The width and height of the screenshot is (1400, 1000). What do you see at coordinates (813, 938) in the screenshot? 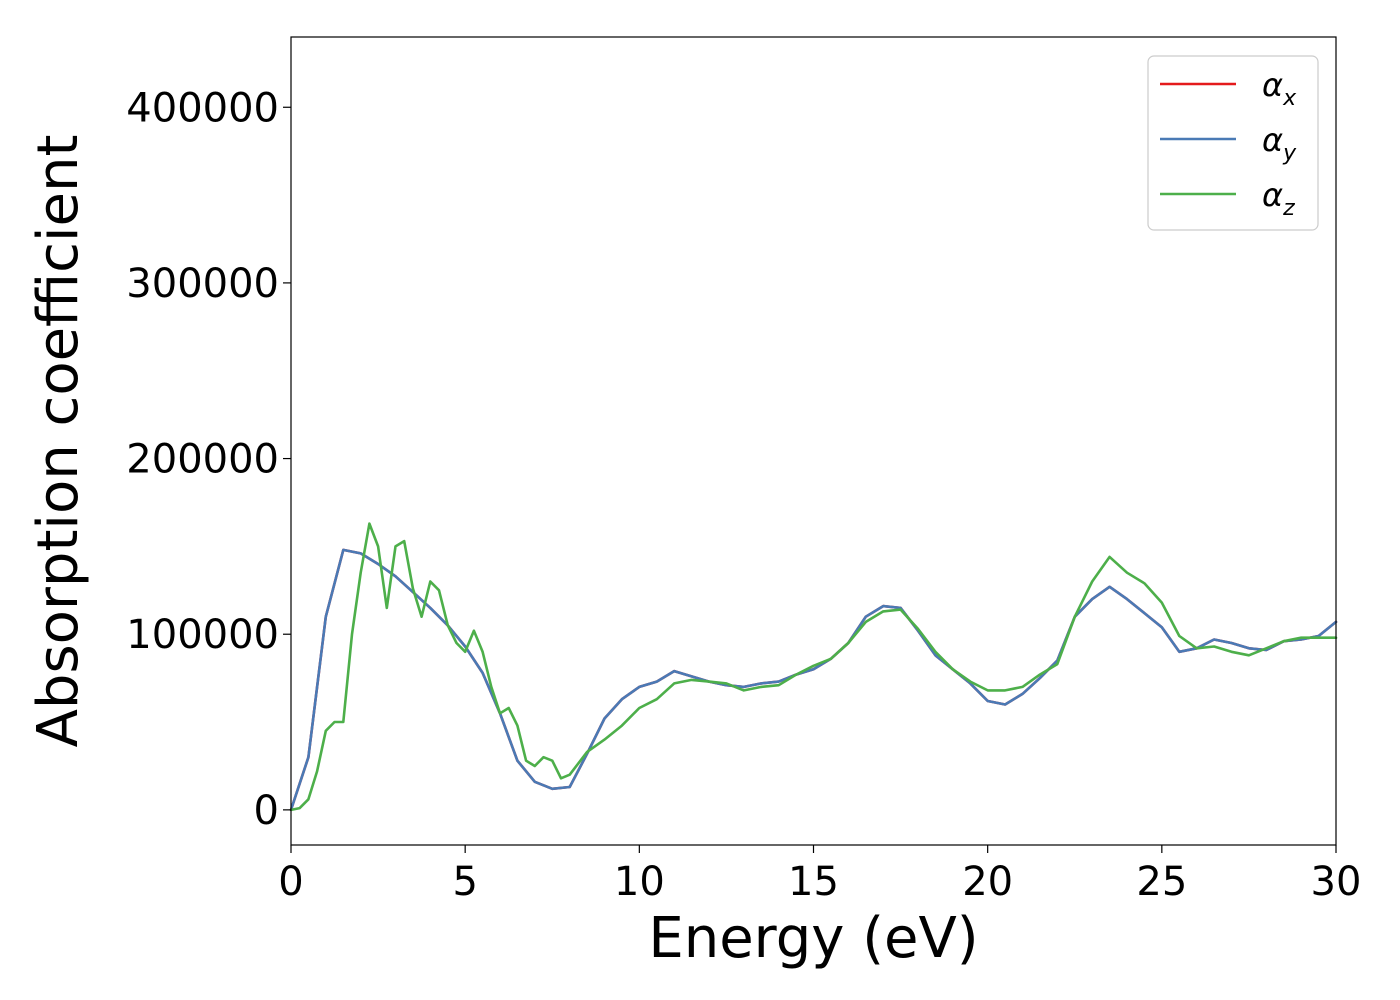
I see `x-axis-title: Energy (eV)` at bounding box center [813, 938].